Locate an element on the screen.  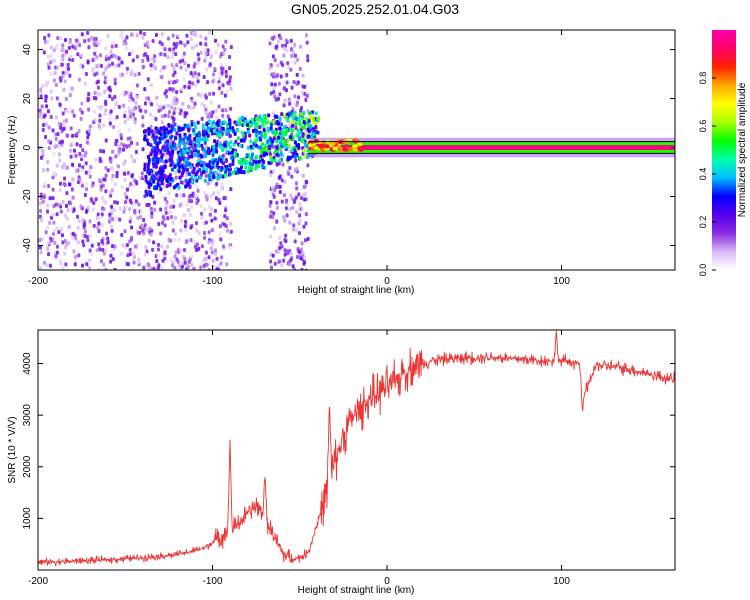
chart-title: GN05.2025.252.01.04.G03 is located at coordinates (375, 9).